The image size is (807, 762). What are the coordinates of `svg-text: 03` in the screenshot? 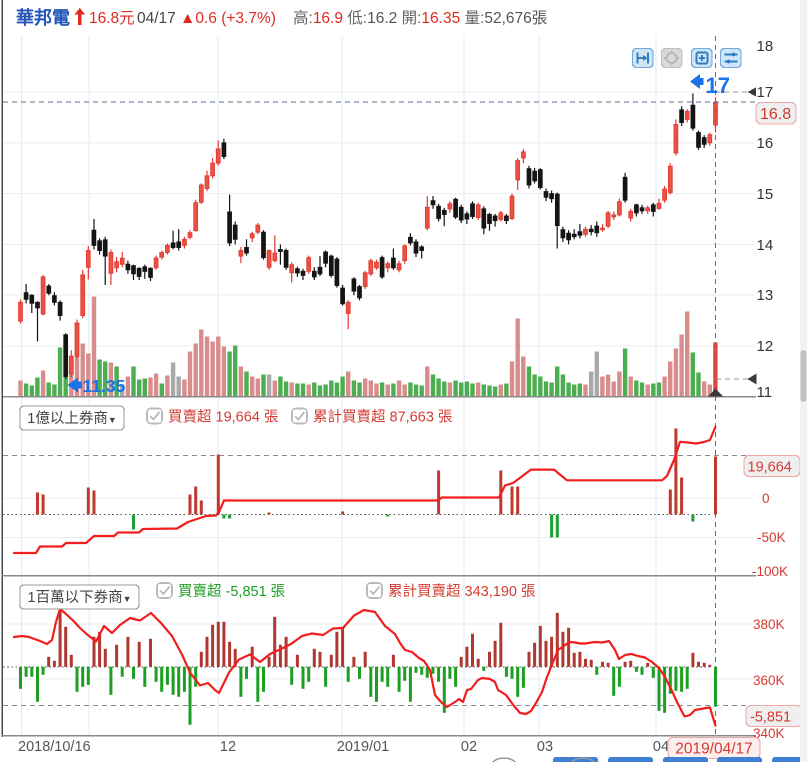 It's located at (545, 747).